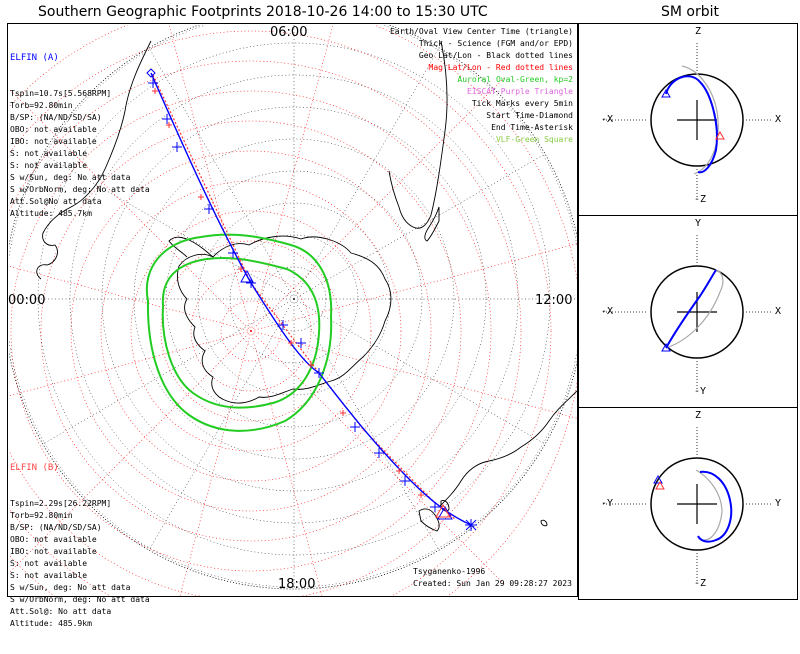 The height and width of the screenshot is (654, 800). Describe the element at coordinates (445, 506) in the screenshot. I see `new-zealand-north` at that location.